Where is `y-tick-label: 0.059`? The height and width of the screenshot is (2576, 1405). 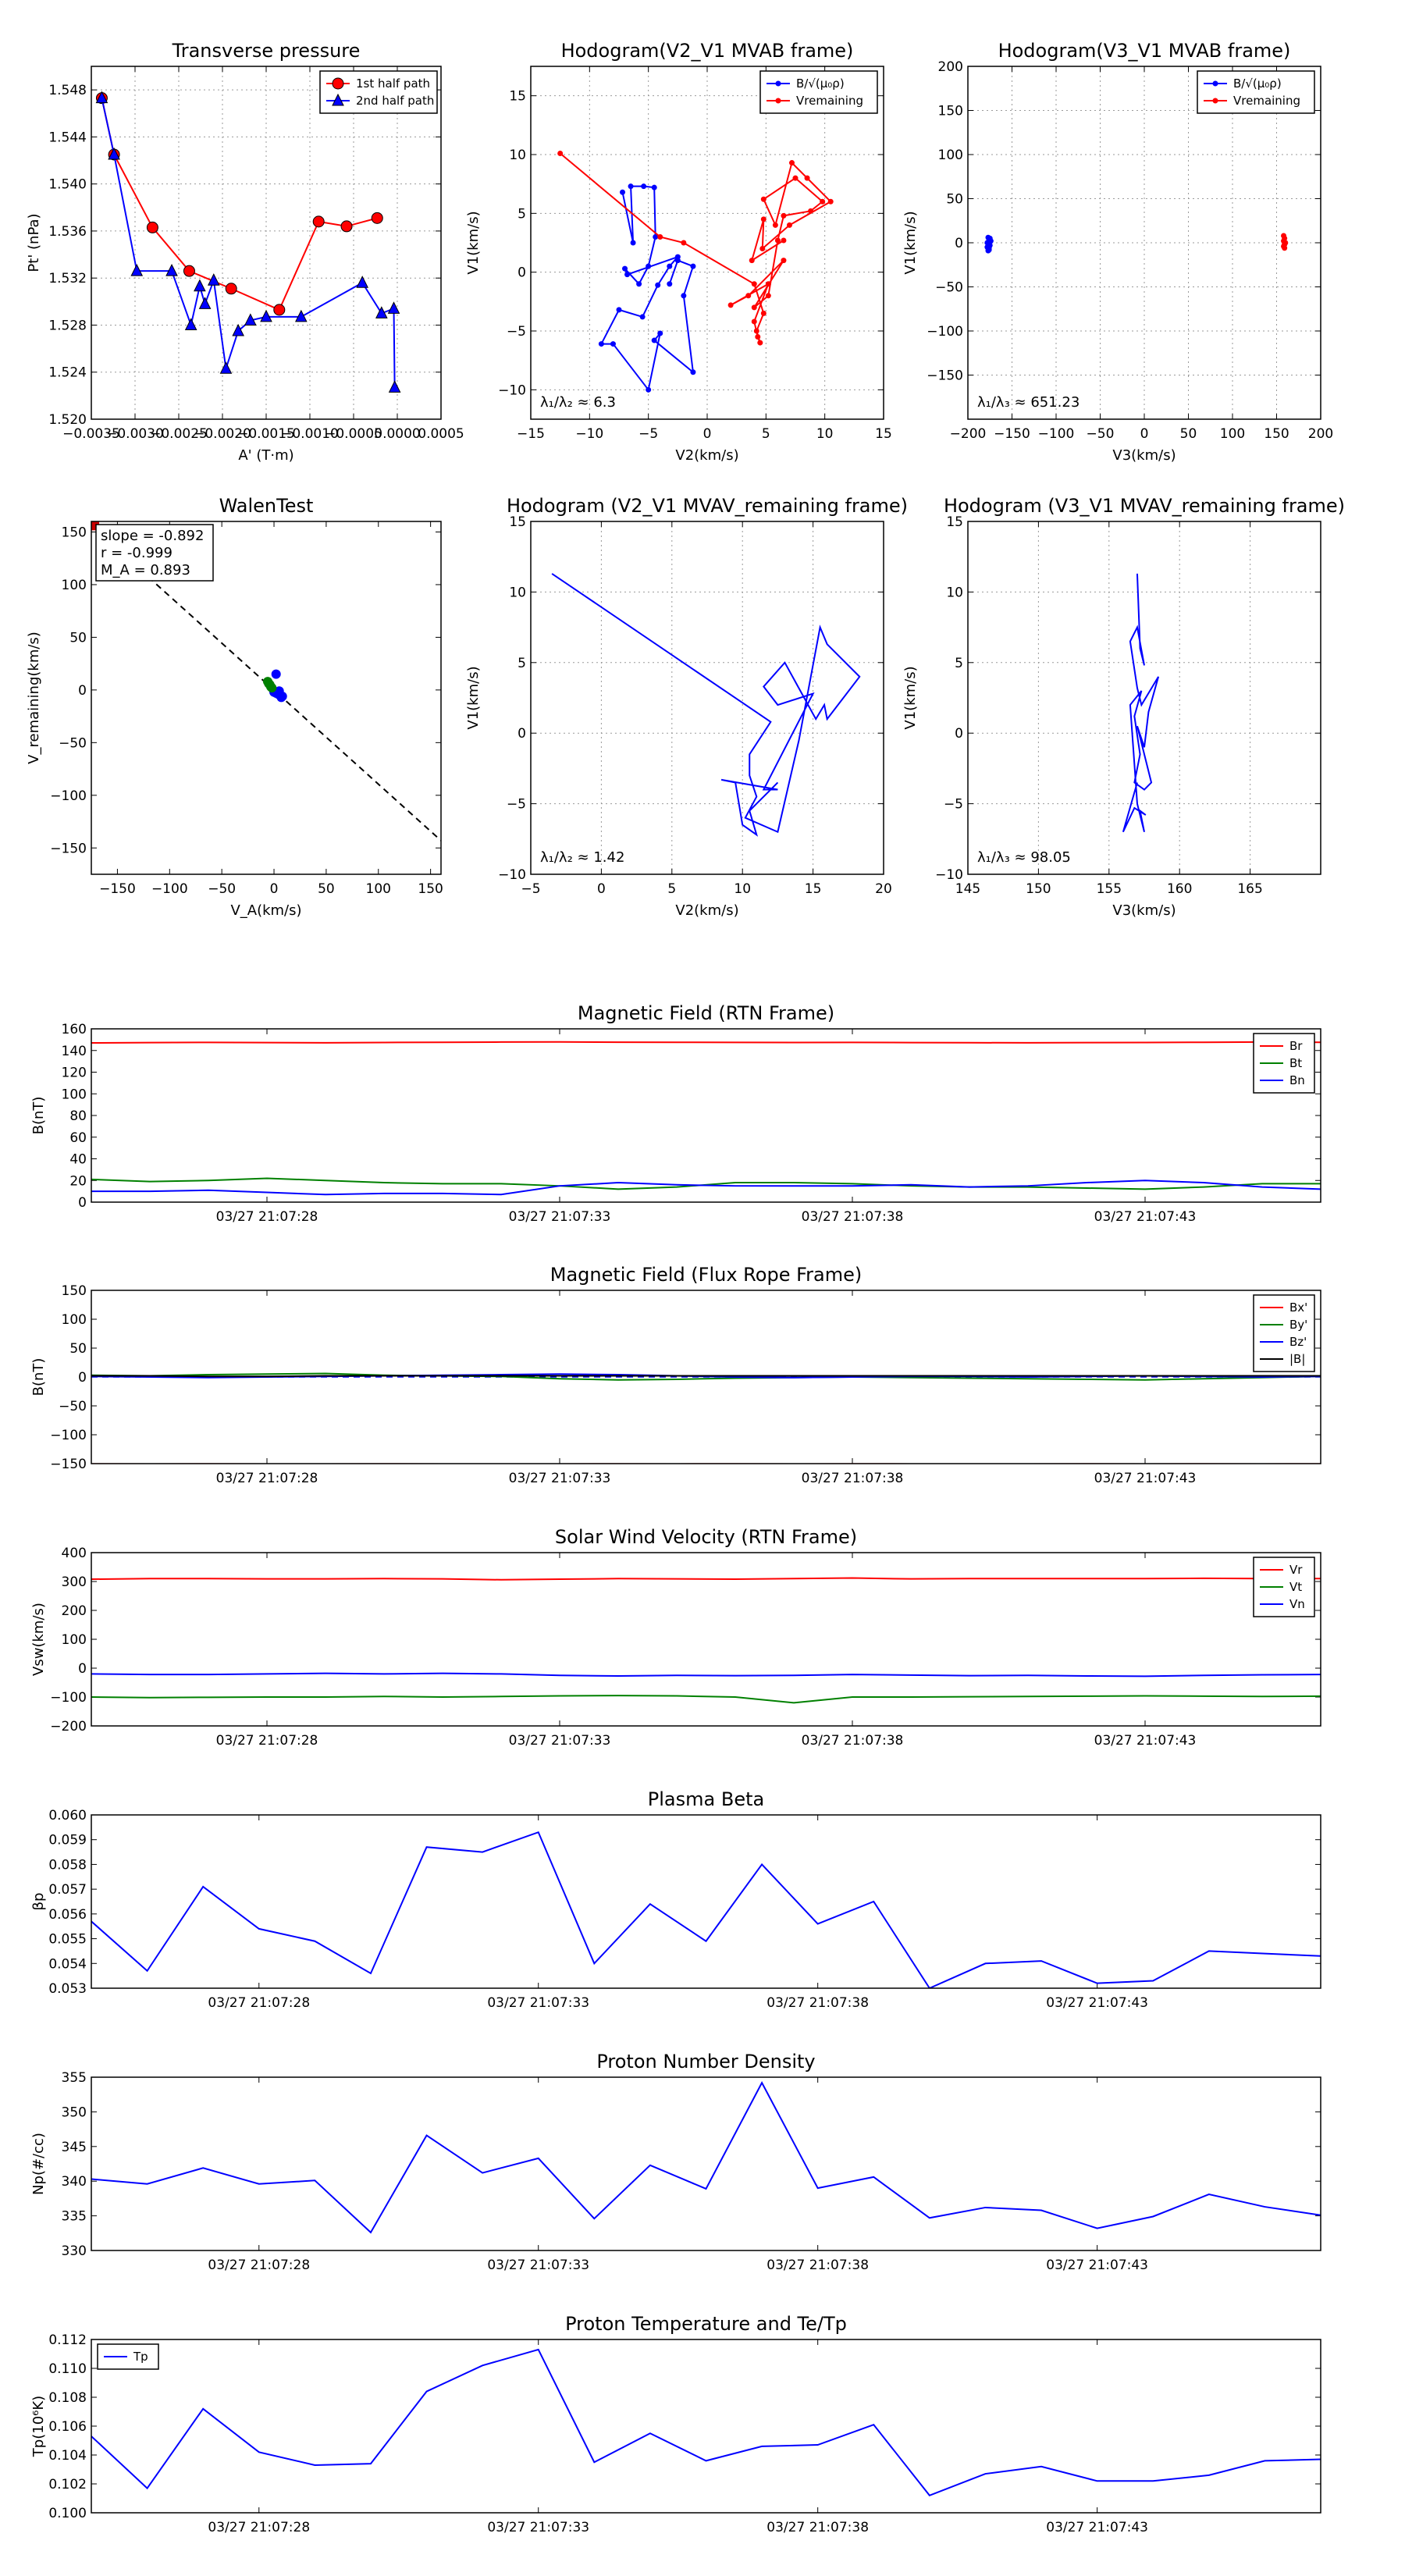
y-tick-label: 0.059 is located at coordinates (68, 1840).